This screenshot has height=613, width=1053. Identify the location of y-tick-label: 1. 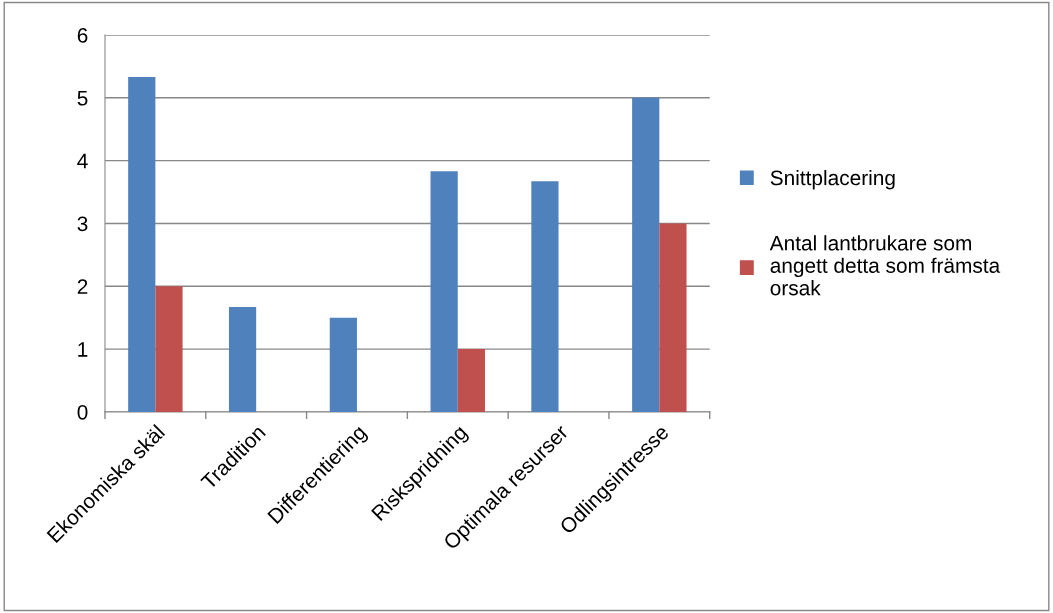
(83, 349).